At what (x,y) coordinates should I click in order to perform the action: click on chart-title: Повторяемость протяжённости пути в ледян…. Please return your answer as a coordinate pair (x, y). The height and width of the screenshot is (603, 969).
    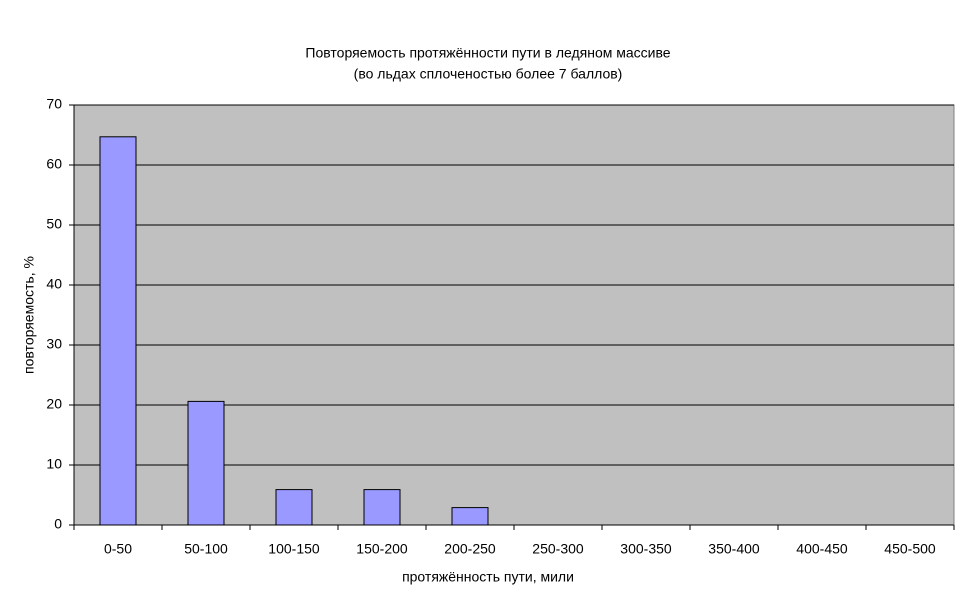
    Looking at the image, I should click on (487, 53).